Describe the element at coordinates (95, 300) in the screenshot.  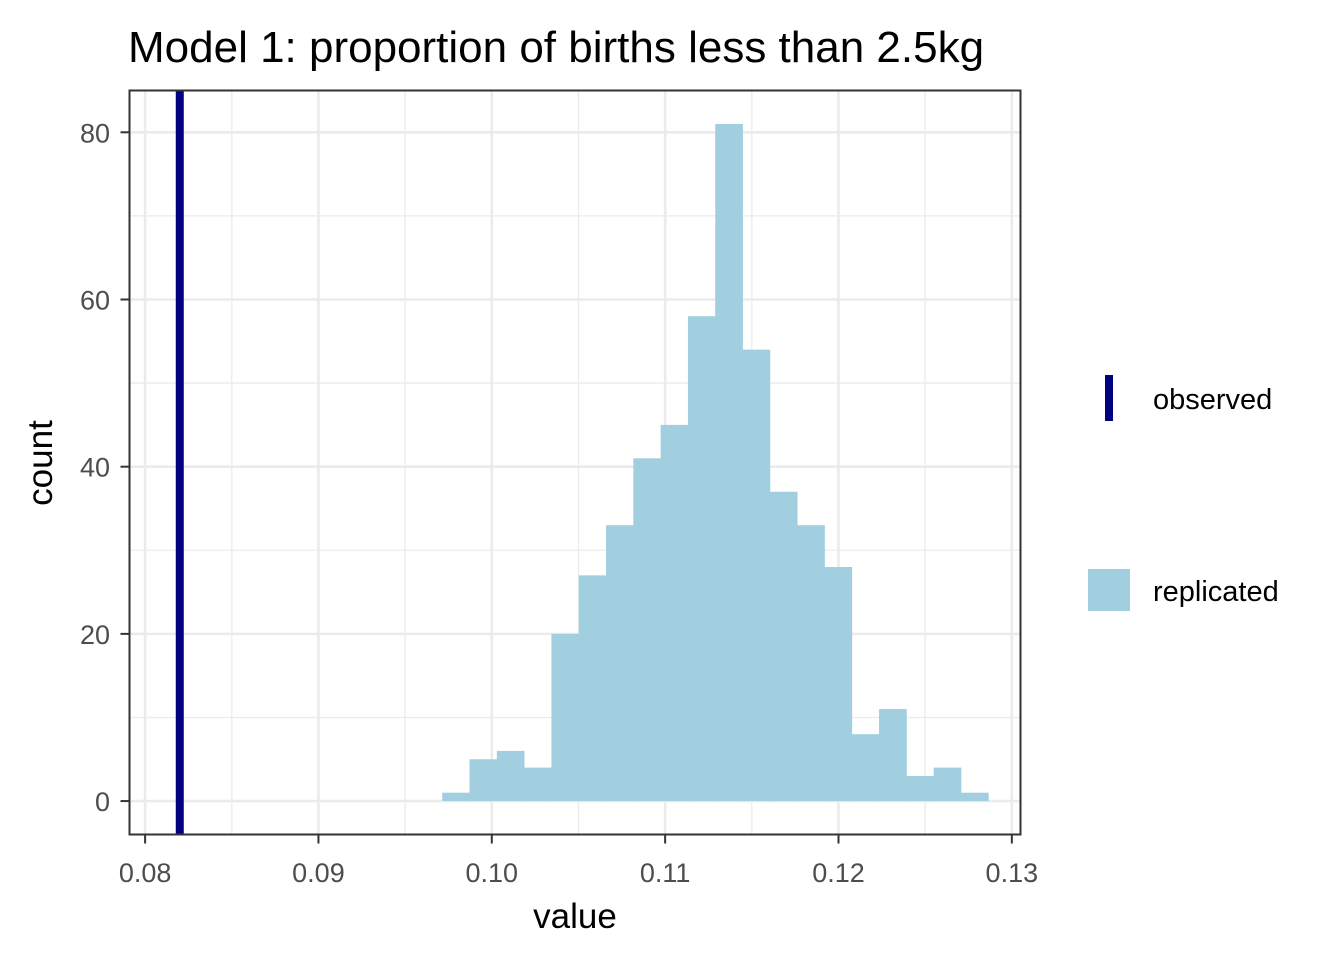
I see `y-tick-label: 60` at that location.